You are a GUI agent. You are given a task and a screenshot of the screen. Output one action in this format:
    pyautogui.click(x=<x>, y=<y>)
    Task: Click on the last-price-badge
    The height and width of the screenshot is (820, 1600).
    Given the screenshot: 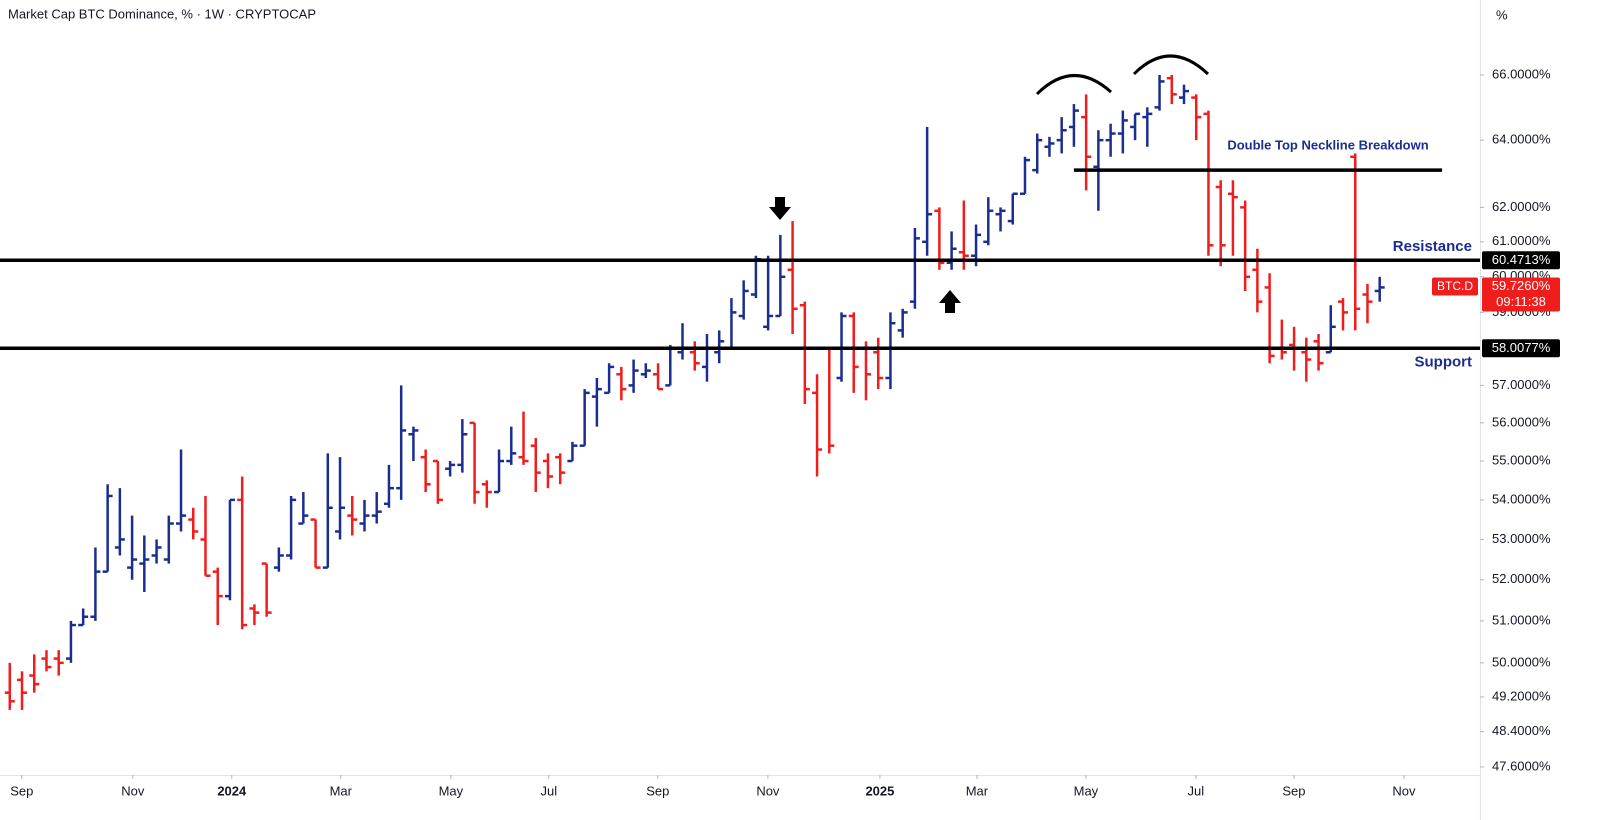 What is the action you would take?
    pyautogui.click(x=1521, y=294)
    